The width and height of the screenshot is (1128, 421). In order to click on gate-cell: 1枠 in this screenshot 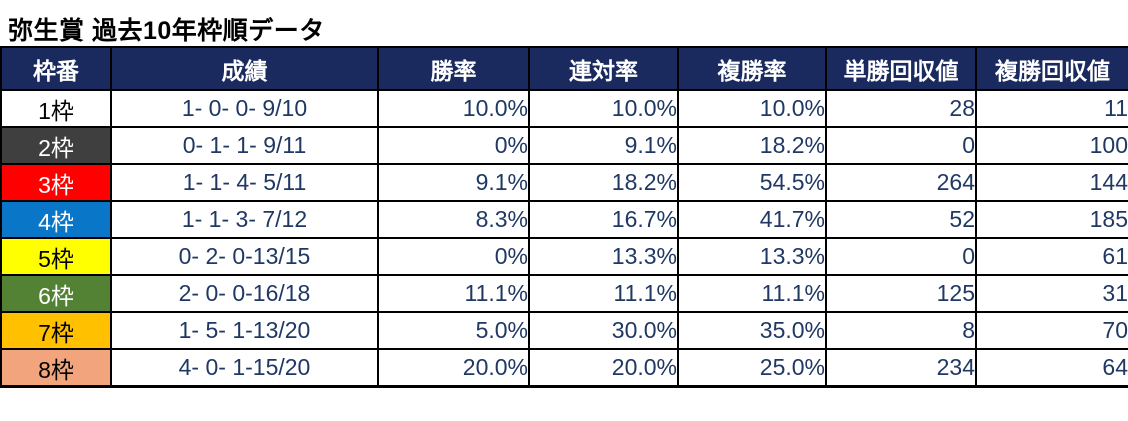, I will do `click(56, 108)`.